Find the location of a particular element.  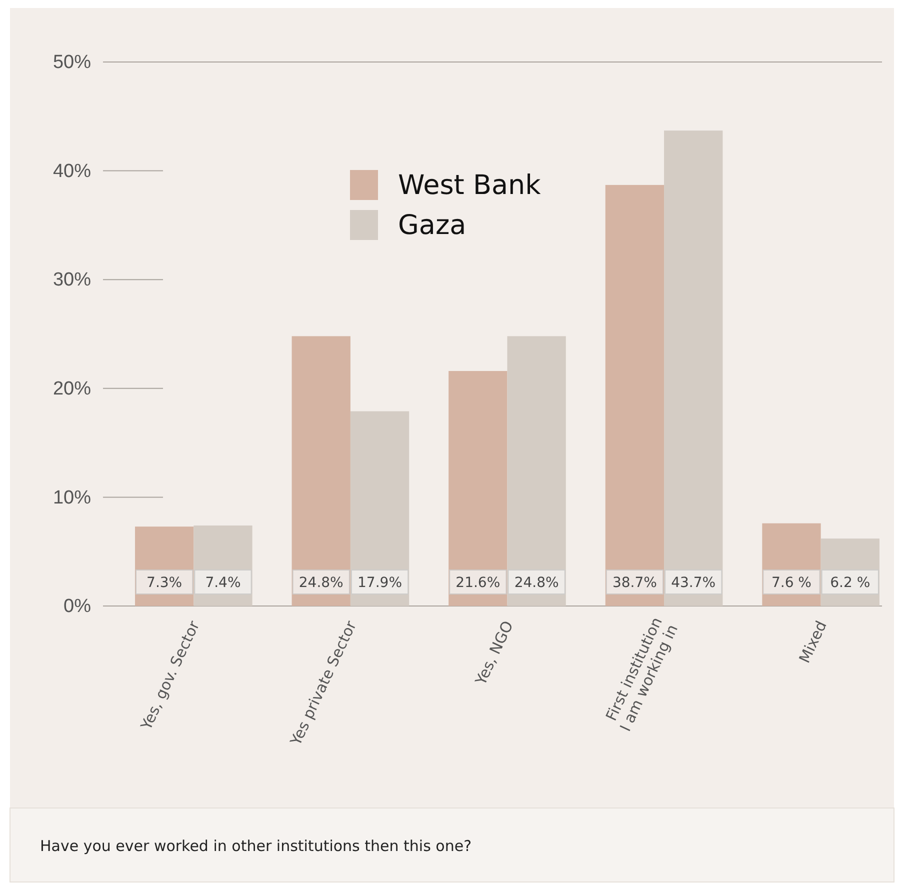

data-label: 6.2 % is located at coordinates (850, 583).